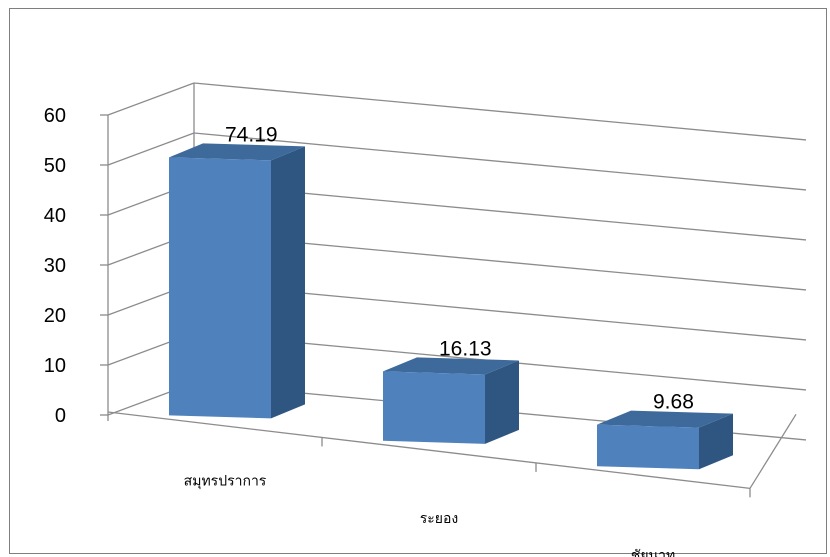 This screenshot has width=830, height=557. What do you see at coordinates (429, 450) in the screenshot?
I see `x-axis-line` at bounding box center [429, 450].